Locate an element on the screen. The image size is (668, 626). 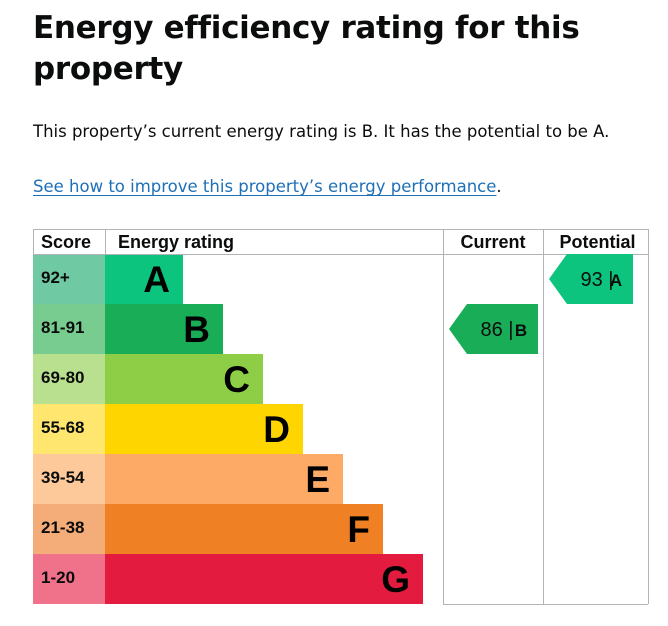
score-cell-g is located at coordinates (69, 579).